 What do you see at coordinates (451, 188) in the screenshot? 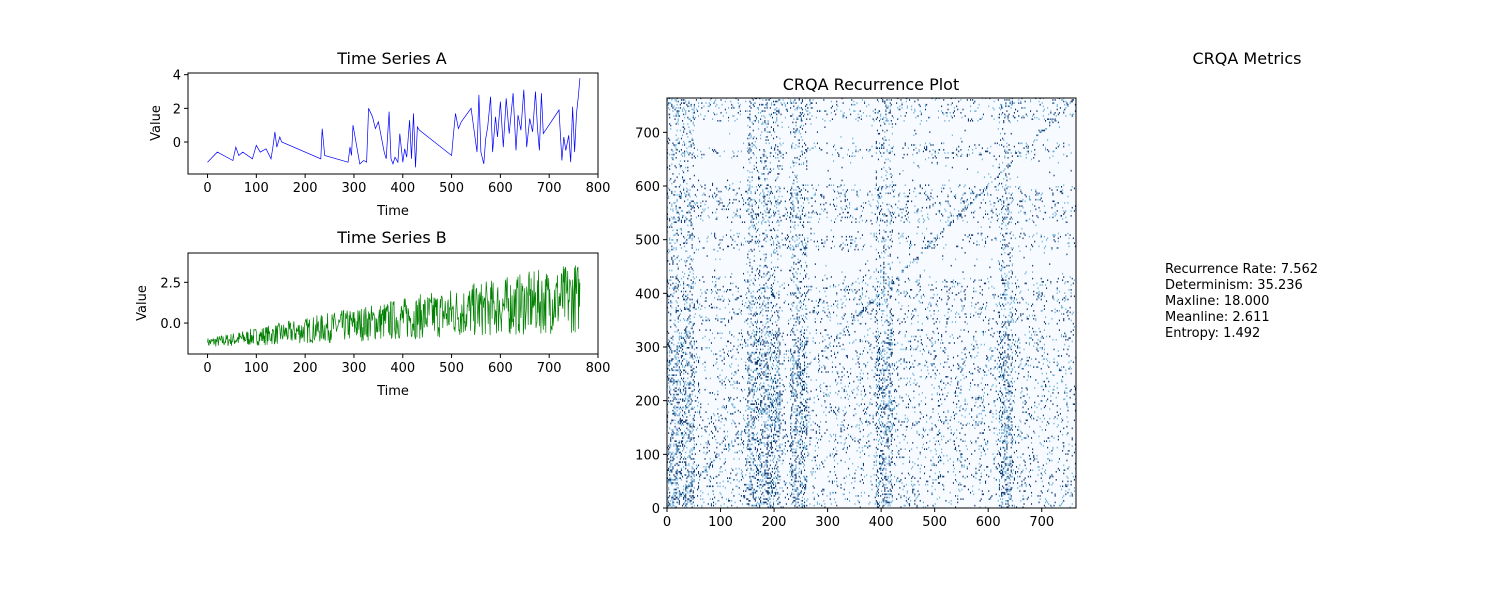
I see `time-series-a-x-tick-label: 500` at bounding box center [451, 188].